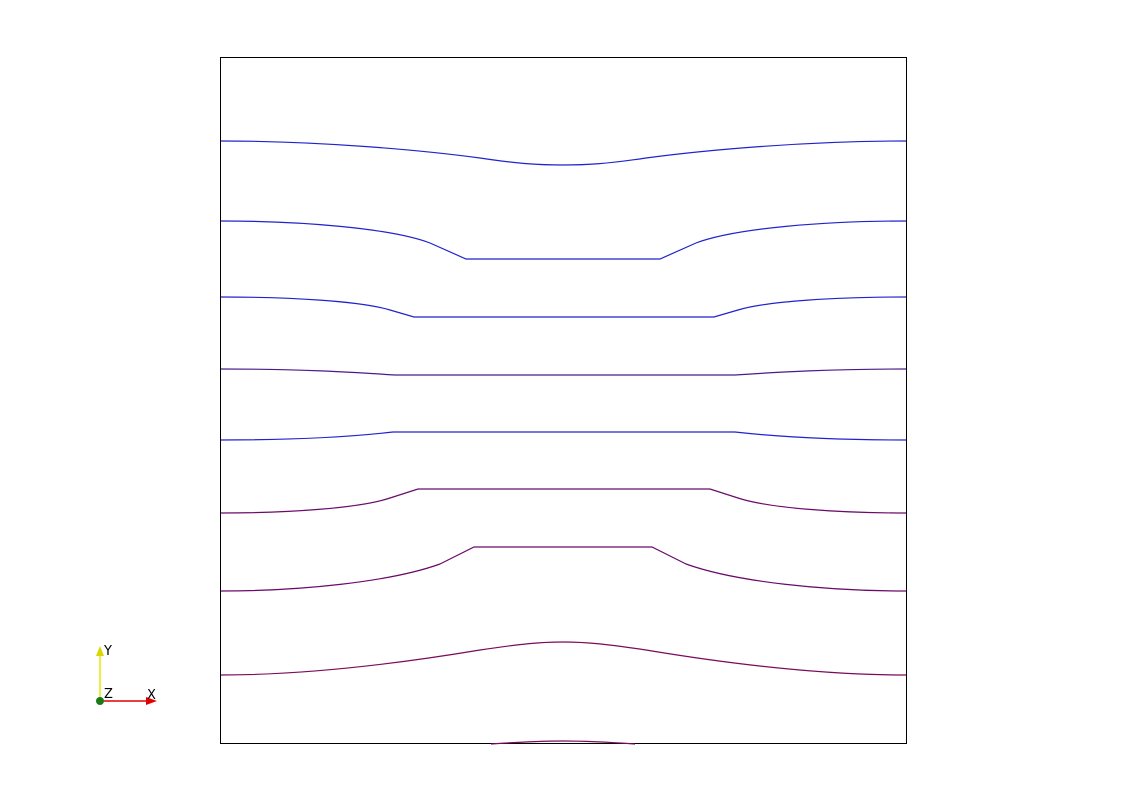 This screenshot has height=802, width=1127. Describe the element at coordinates (108, 694) in the screenshot. I see `z-axis-label: Z` at that location.